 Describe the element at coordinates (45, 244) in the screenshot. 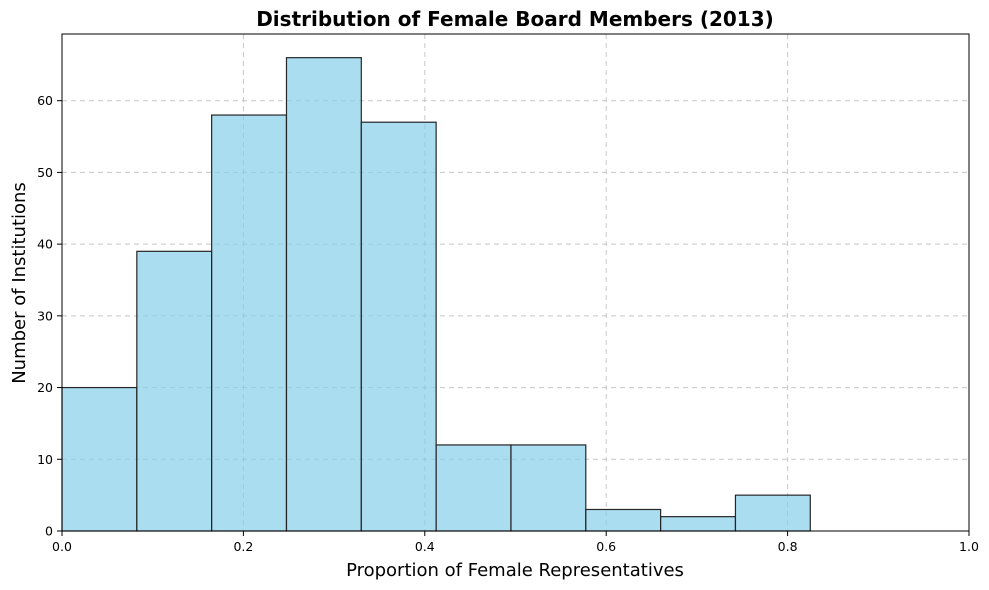

I see `y-tick-label: 40` at that location.